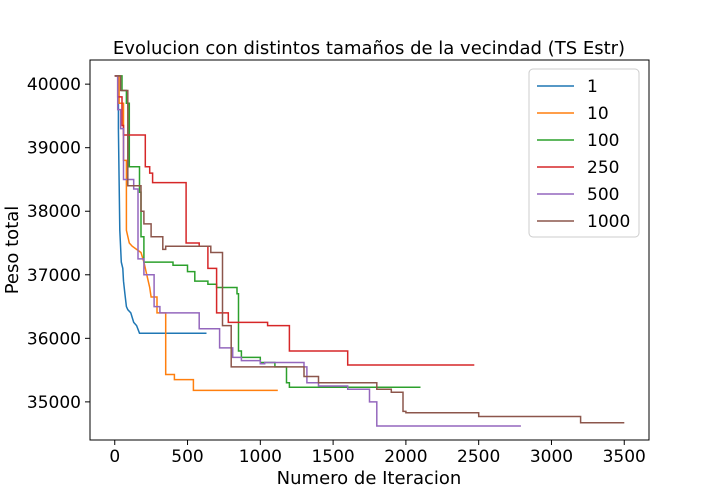 The height and width of the screenshot is (504, 720). What do you see at coordinates (603, 195) in the screenshot?
I see `legend-label-500: 500` at bounding box center [603, 195].